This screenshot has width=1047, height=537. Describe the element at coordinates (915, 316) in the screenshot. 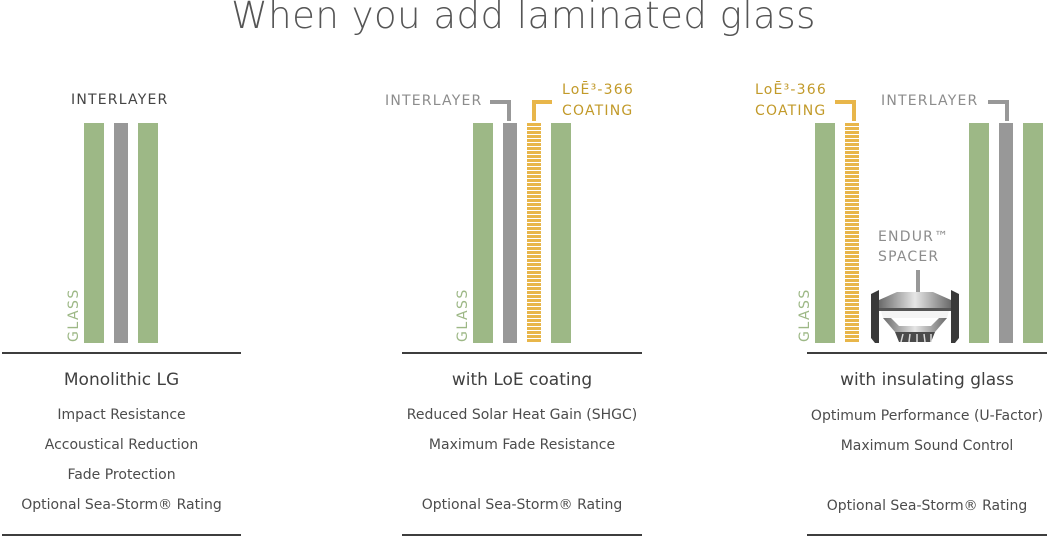

I see `endur-spacer-icon` at that location.